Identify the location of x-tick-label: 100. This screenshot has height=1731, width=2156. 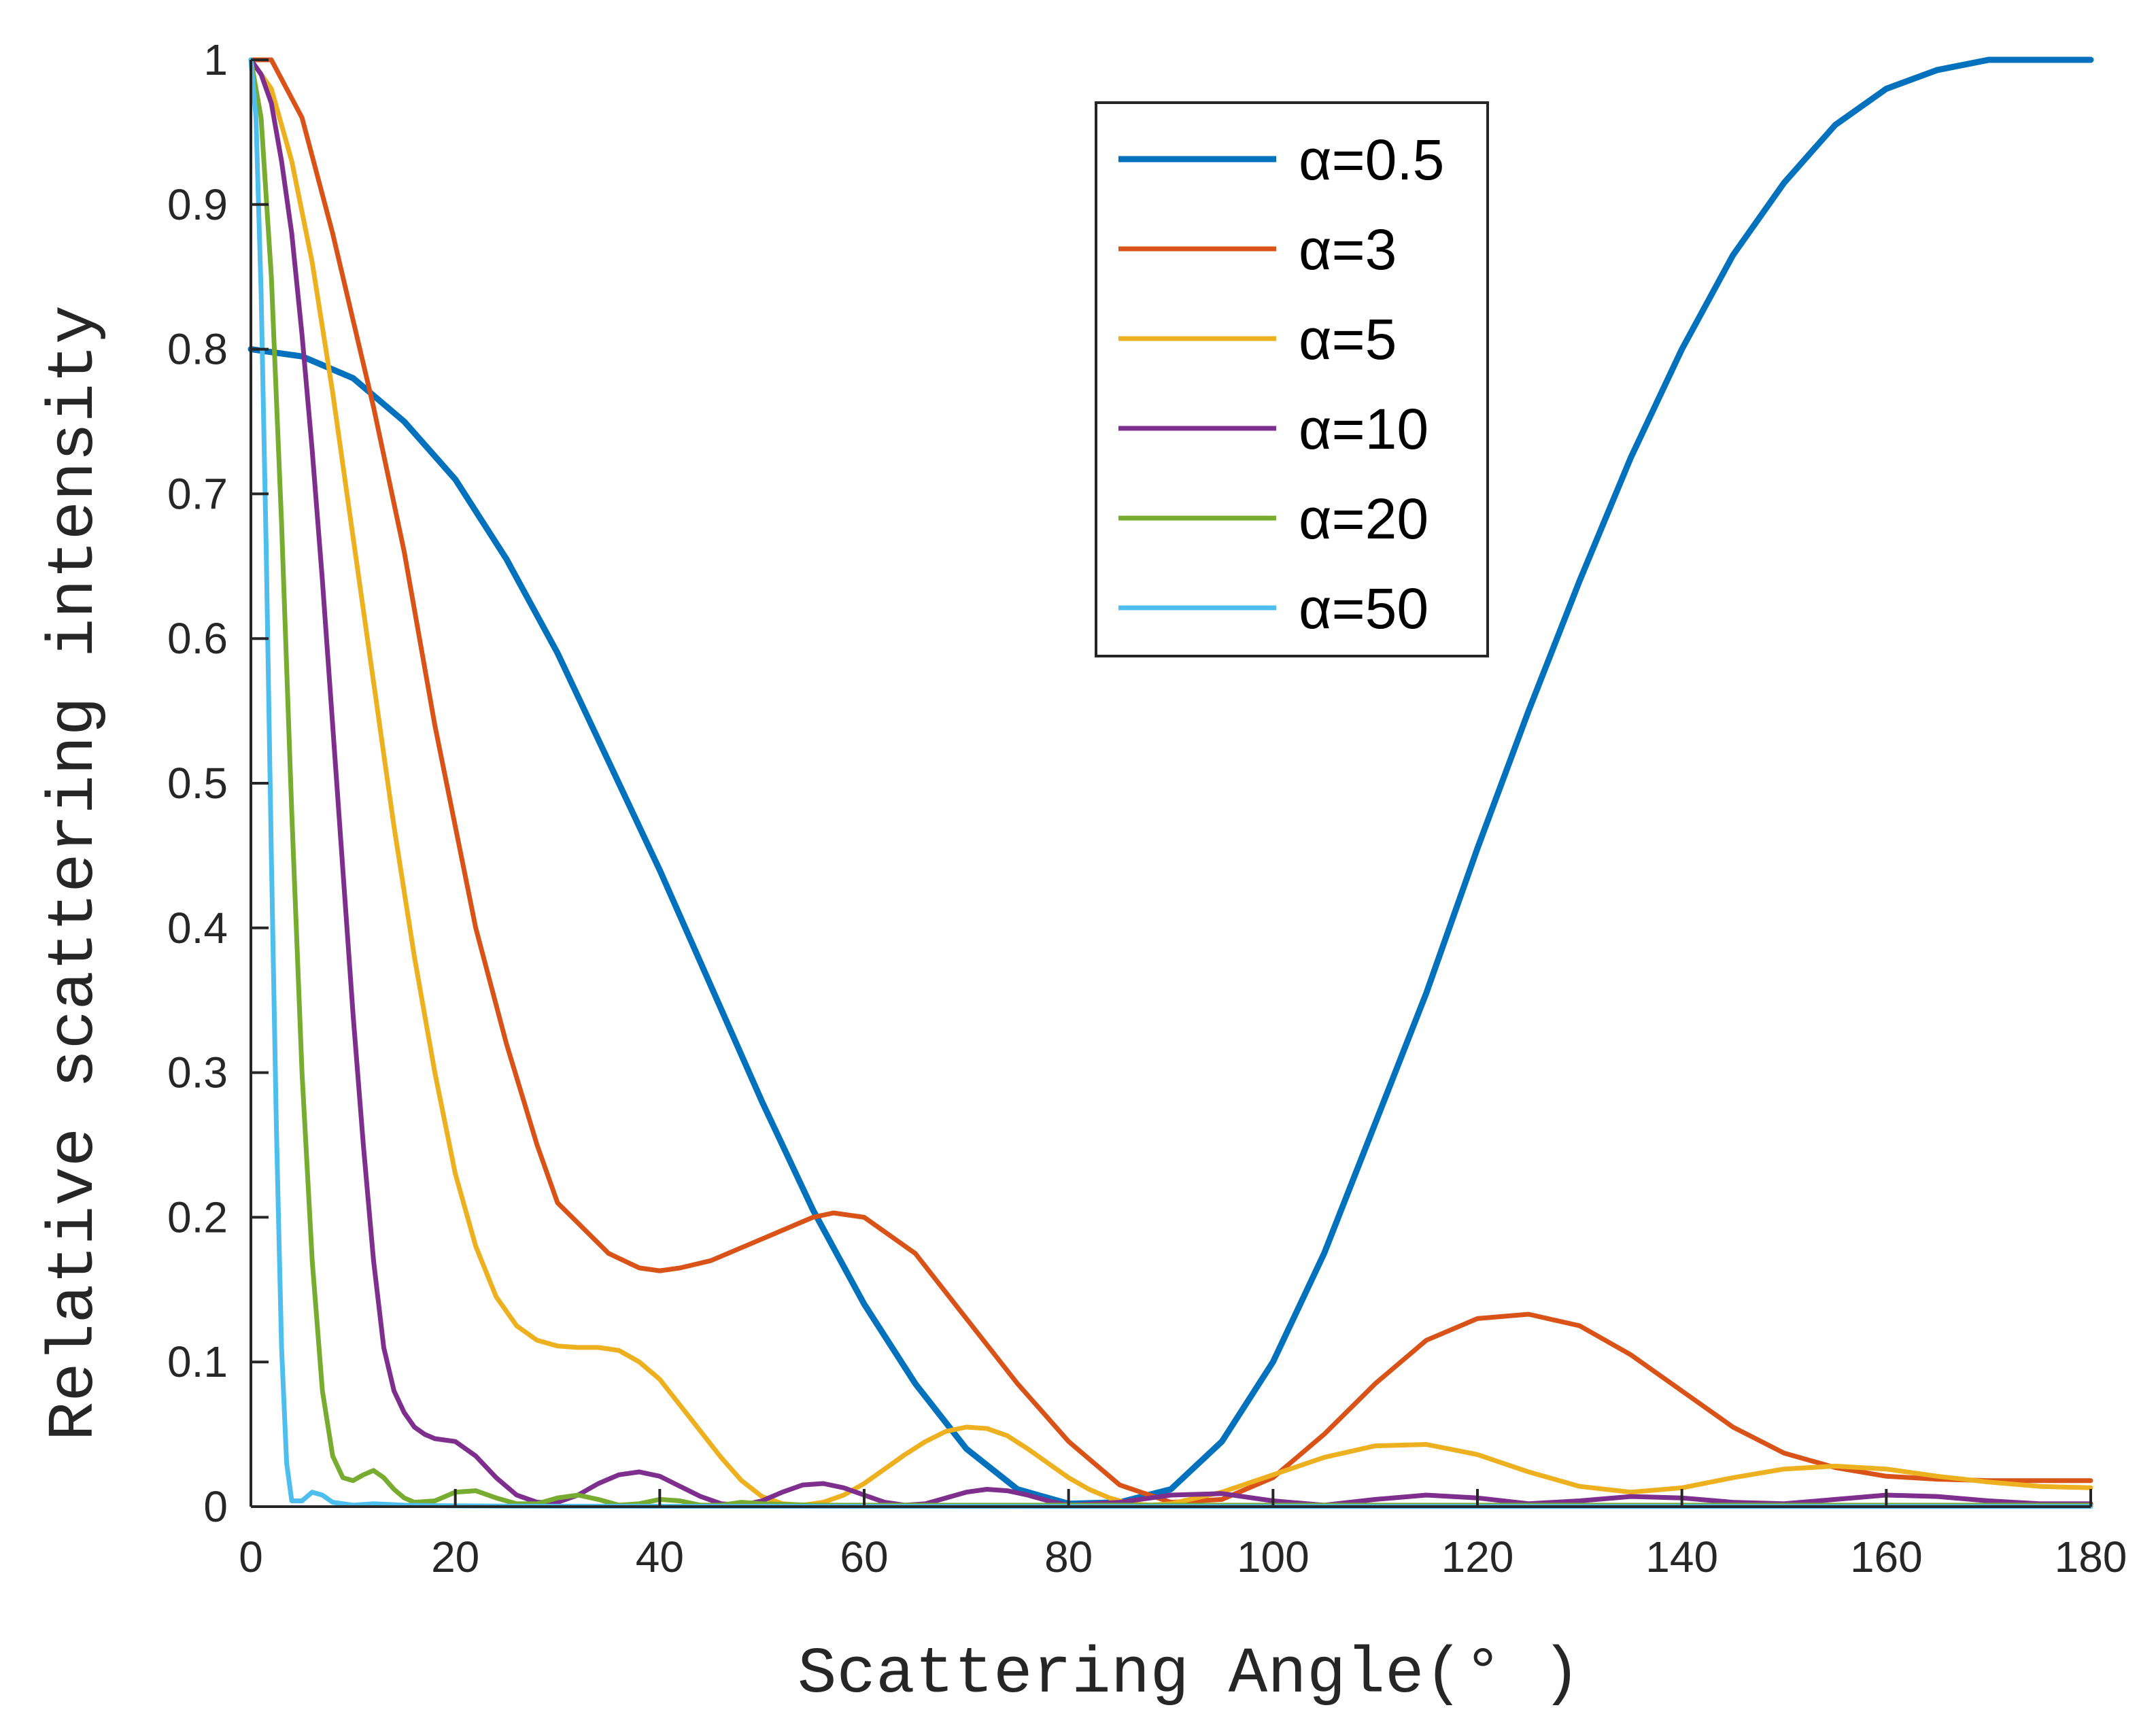
(1273, 1556).